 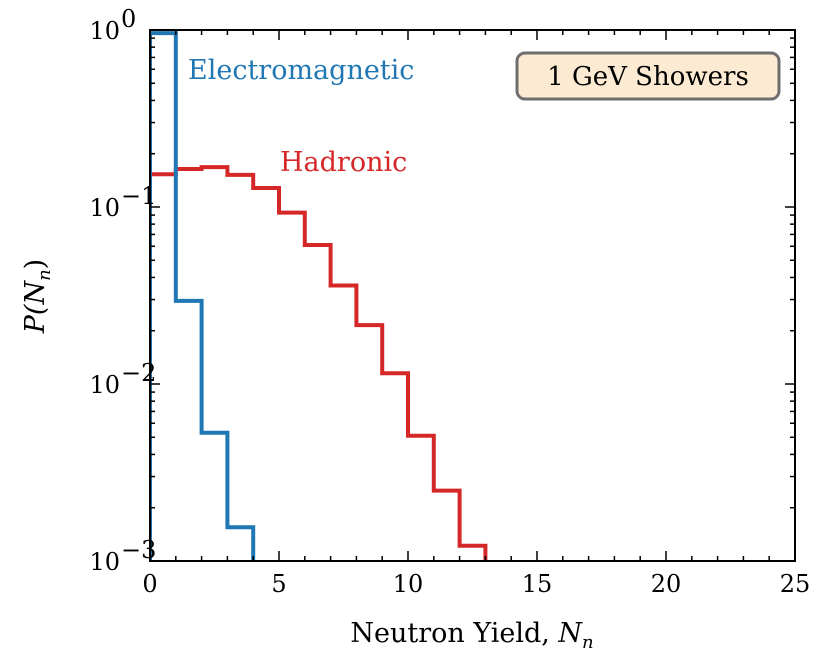 I want to click on x-tick-label: 0, so click(x=149, y=584).